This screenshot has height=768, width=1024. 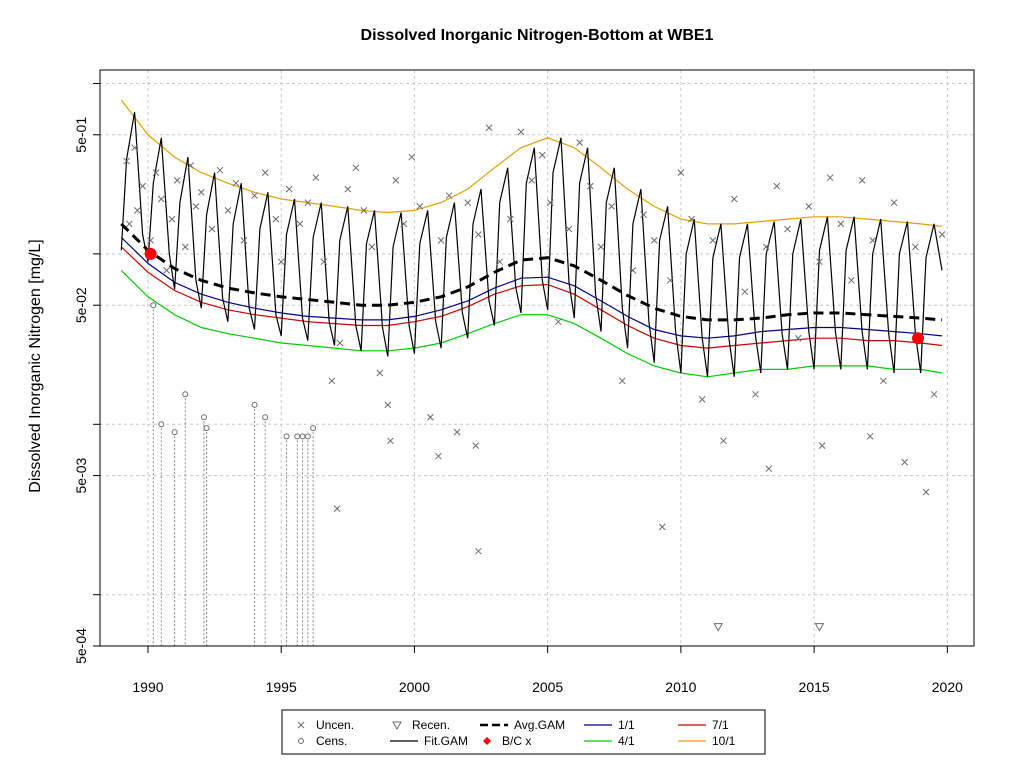 I want to click on legend-label: Fit.GAM, so click(x=446, y=741).